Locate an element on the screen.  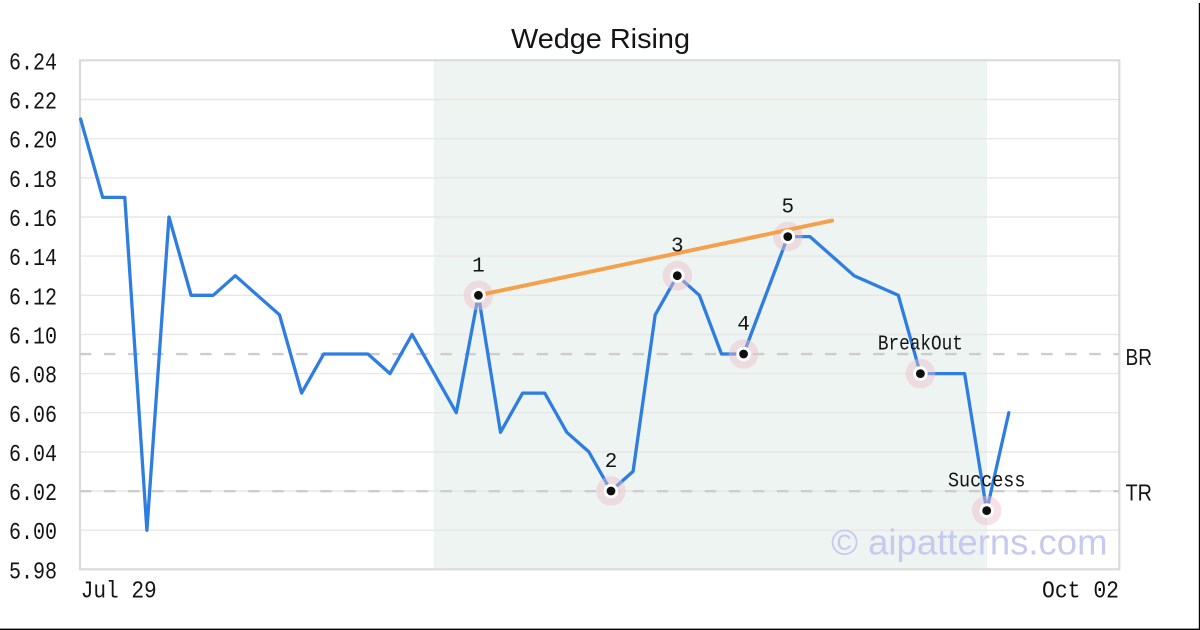
svg-text: 2 is located at coordinates (611, 462).